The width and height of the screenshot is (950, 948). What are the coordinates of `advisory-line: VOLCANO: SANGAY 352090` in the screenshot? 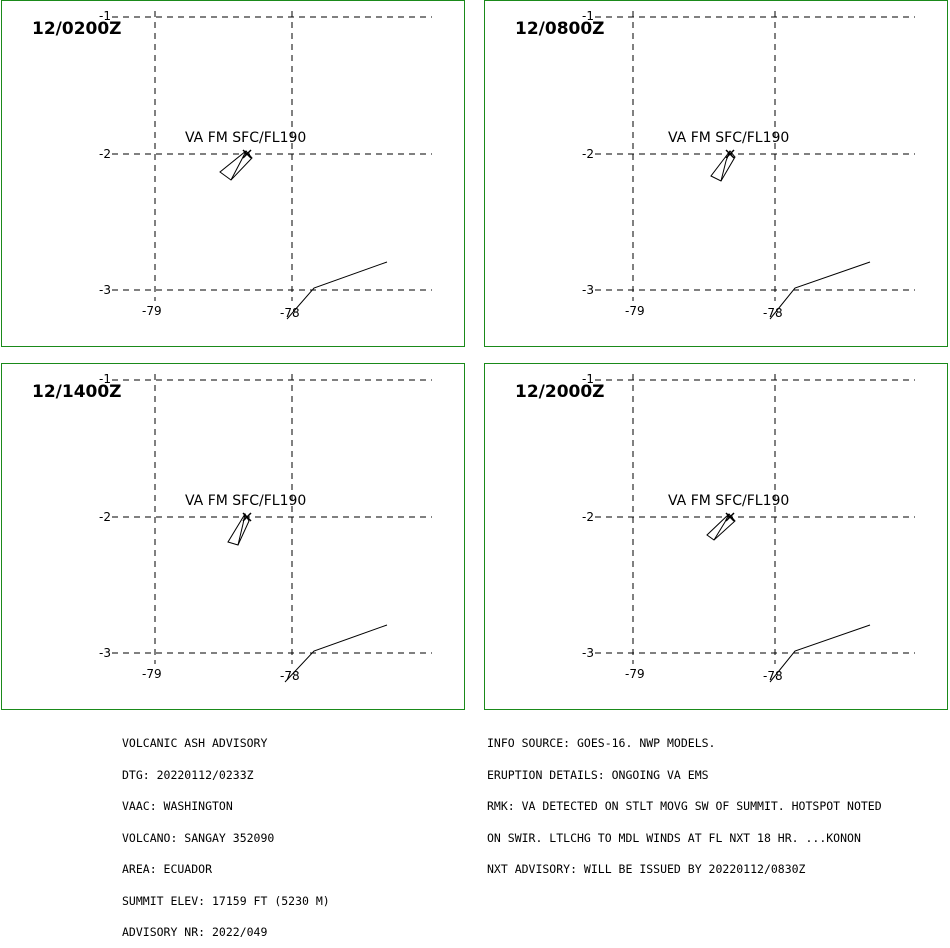 It's located at (198, 837).